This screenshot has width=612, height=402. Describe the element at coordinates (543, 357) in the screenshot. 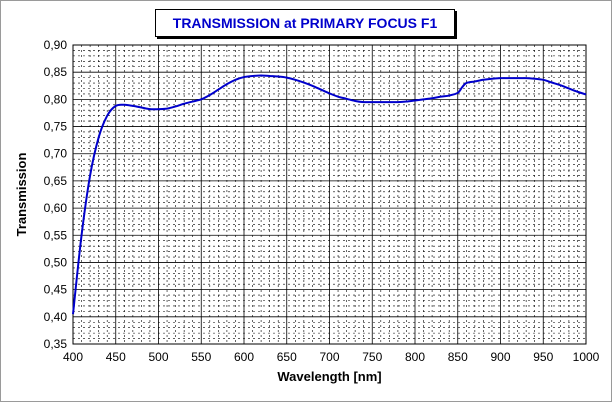

I see `x-tick-label: 950` at that location.